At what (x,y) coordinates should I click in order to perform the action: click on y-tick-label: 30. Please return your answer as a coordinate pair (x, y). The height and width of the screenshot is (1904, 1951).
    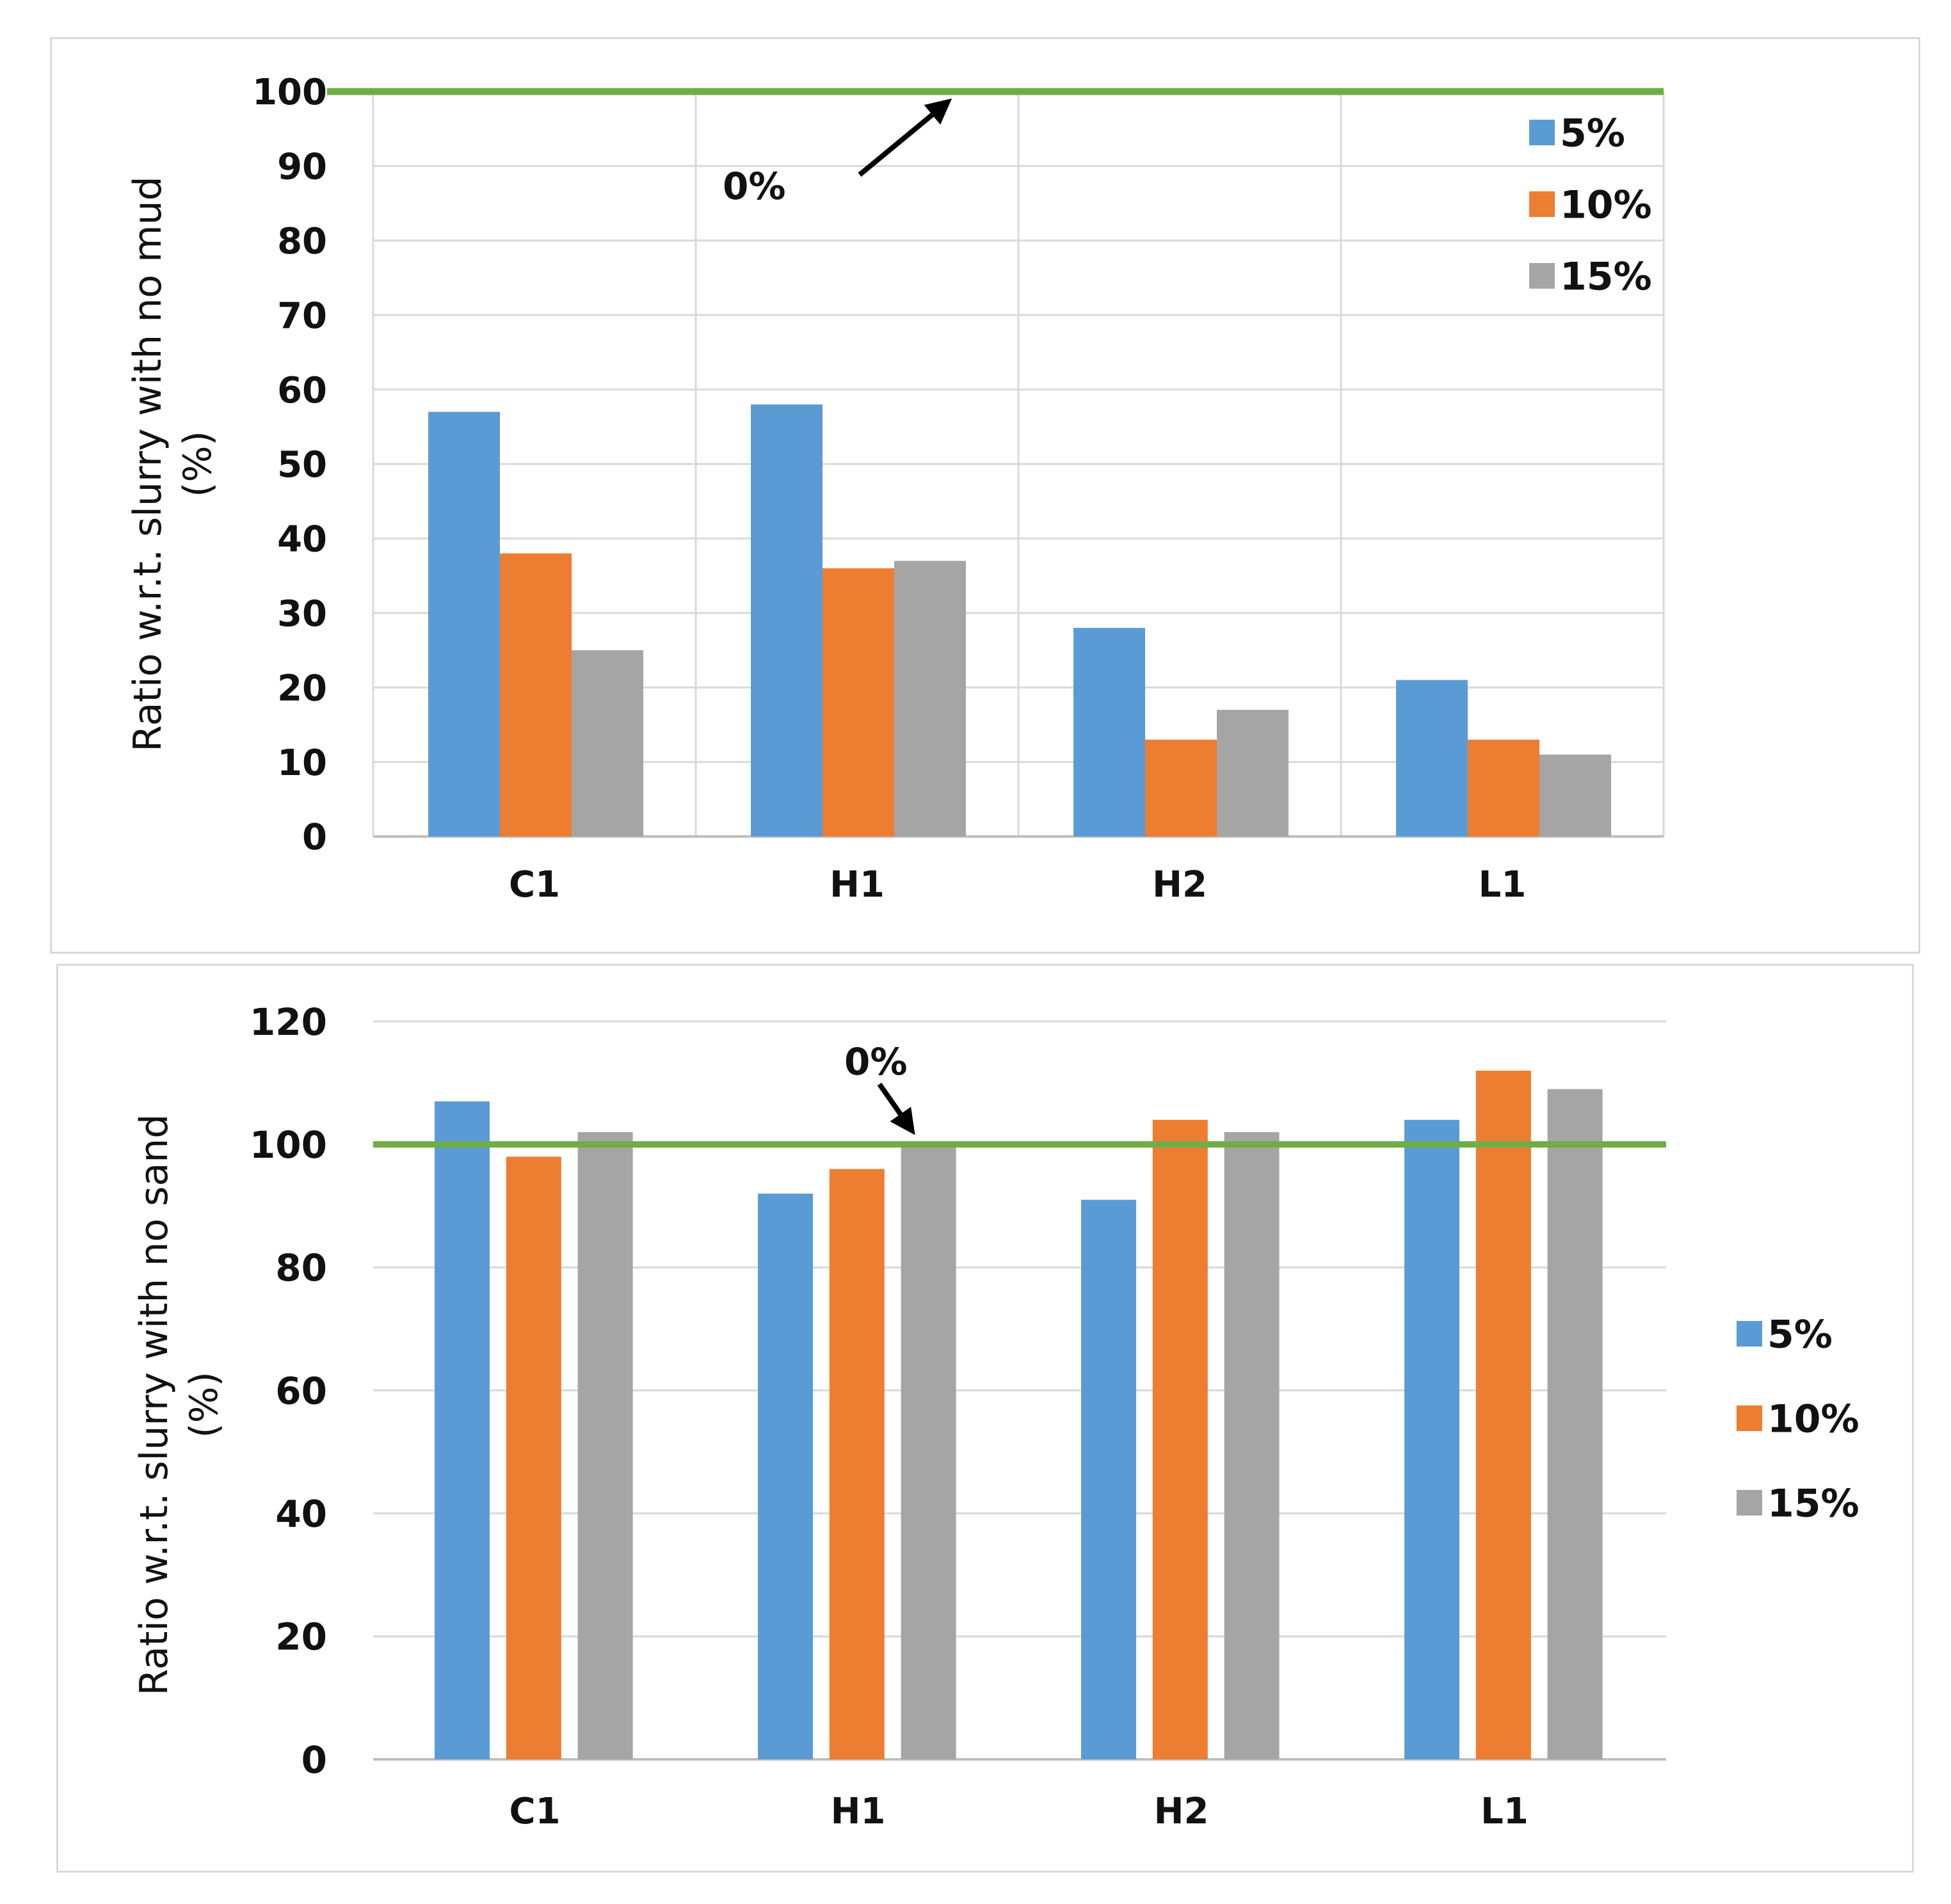
    Looking at the image, I should click on (302, 614).